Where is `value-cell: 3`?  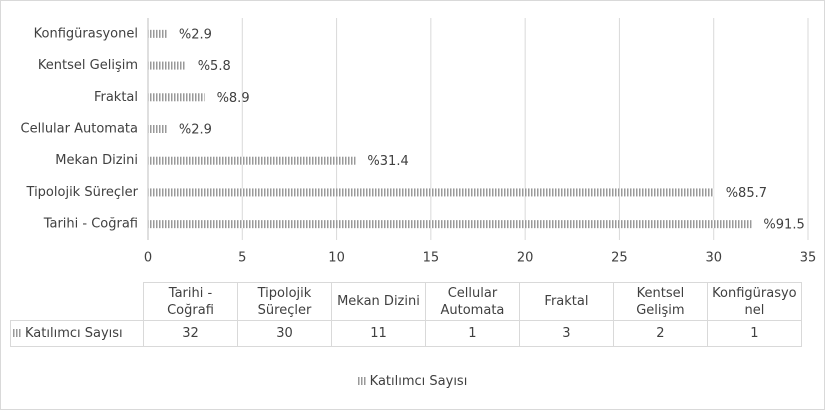
value-cell: 3 is located at coordinates (566, 333).